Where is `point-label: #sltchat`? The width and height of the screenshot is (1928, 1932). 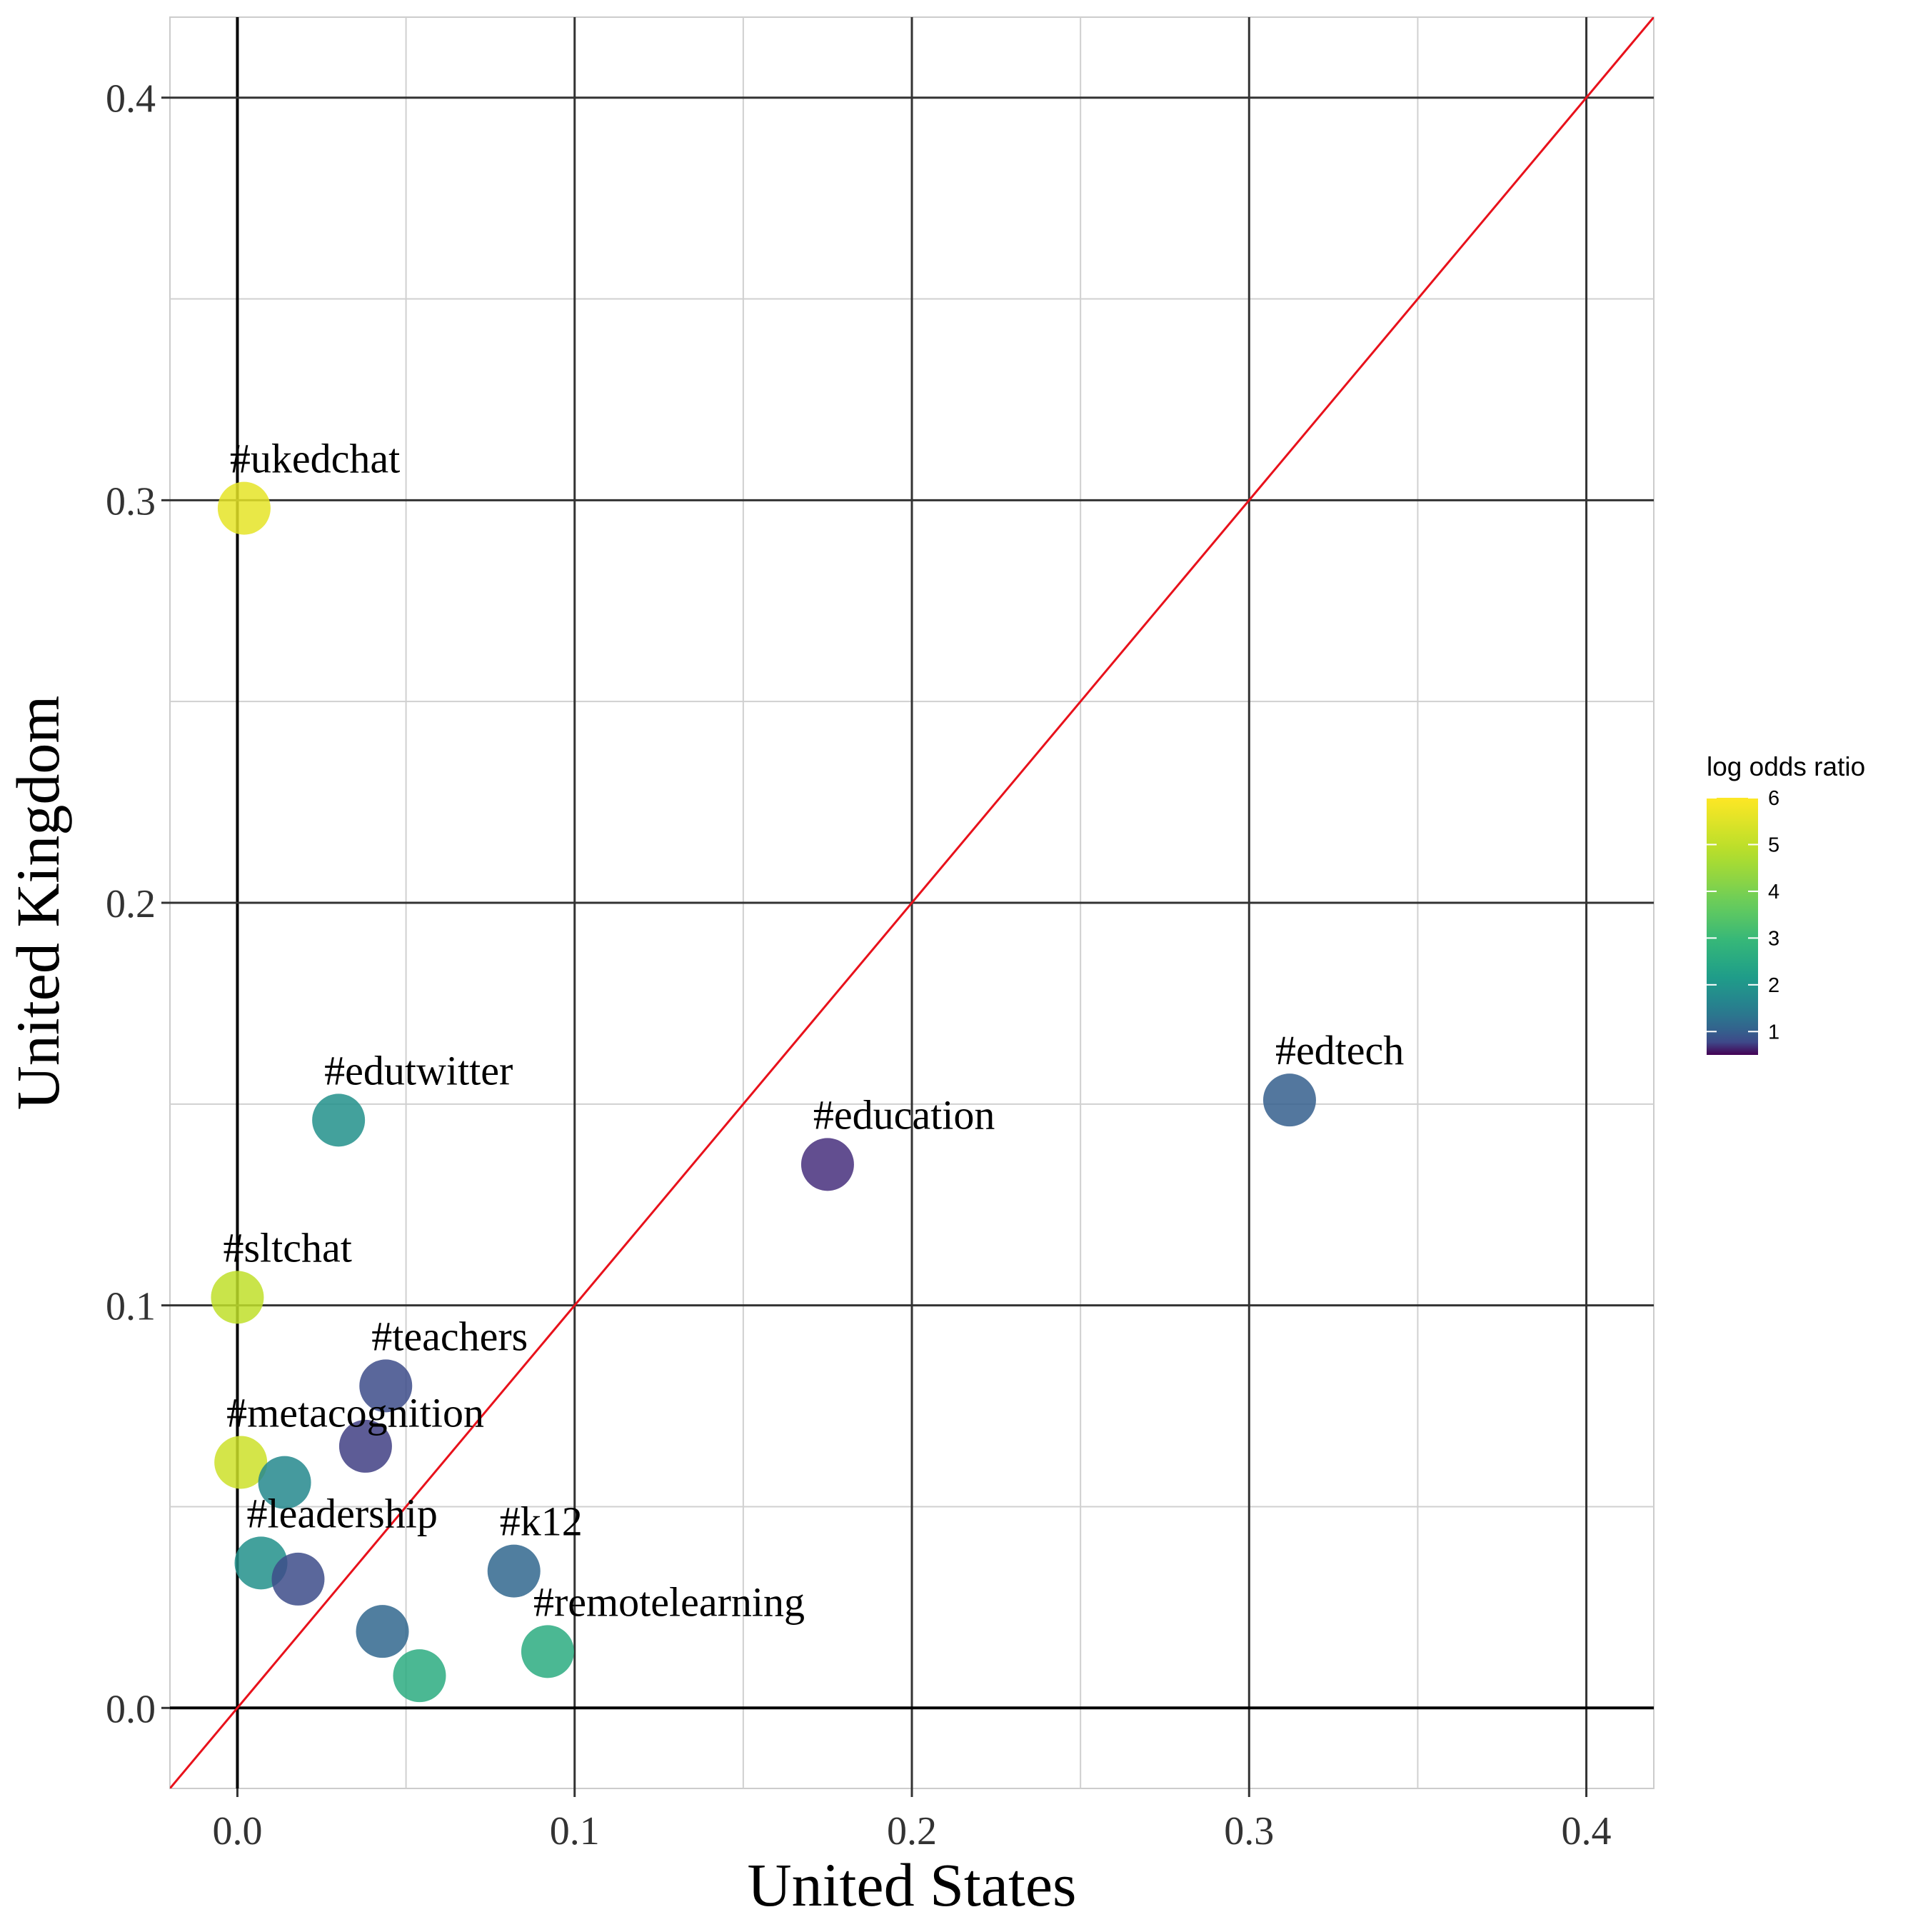 point-label: #sltchat is located at coordinates (287, 1247).